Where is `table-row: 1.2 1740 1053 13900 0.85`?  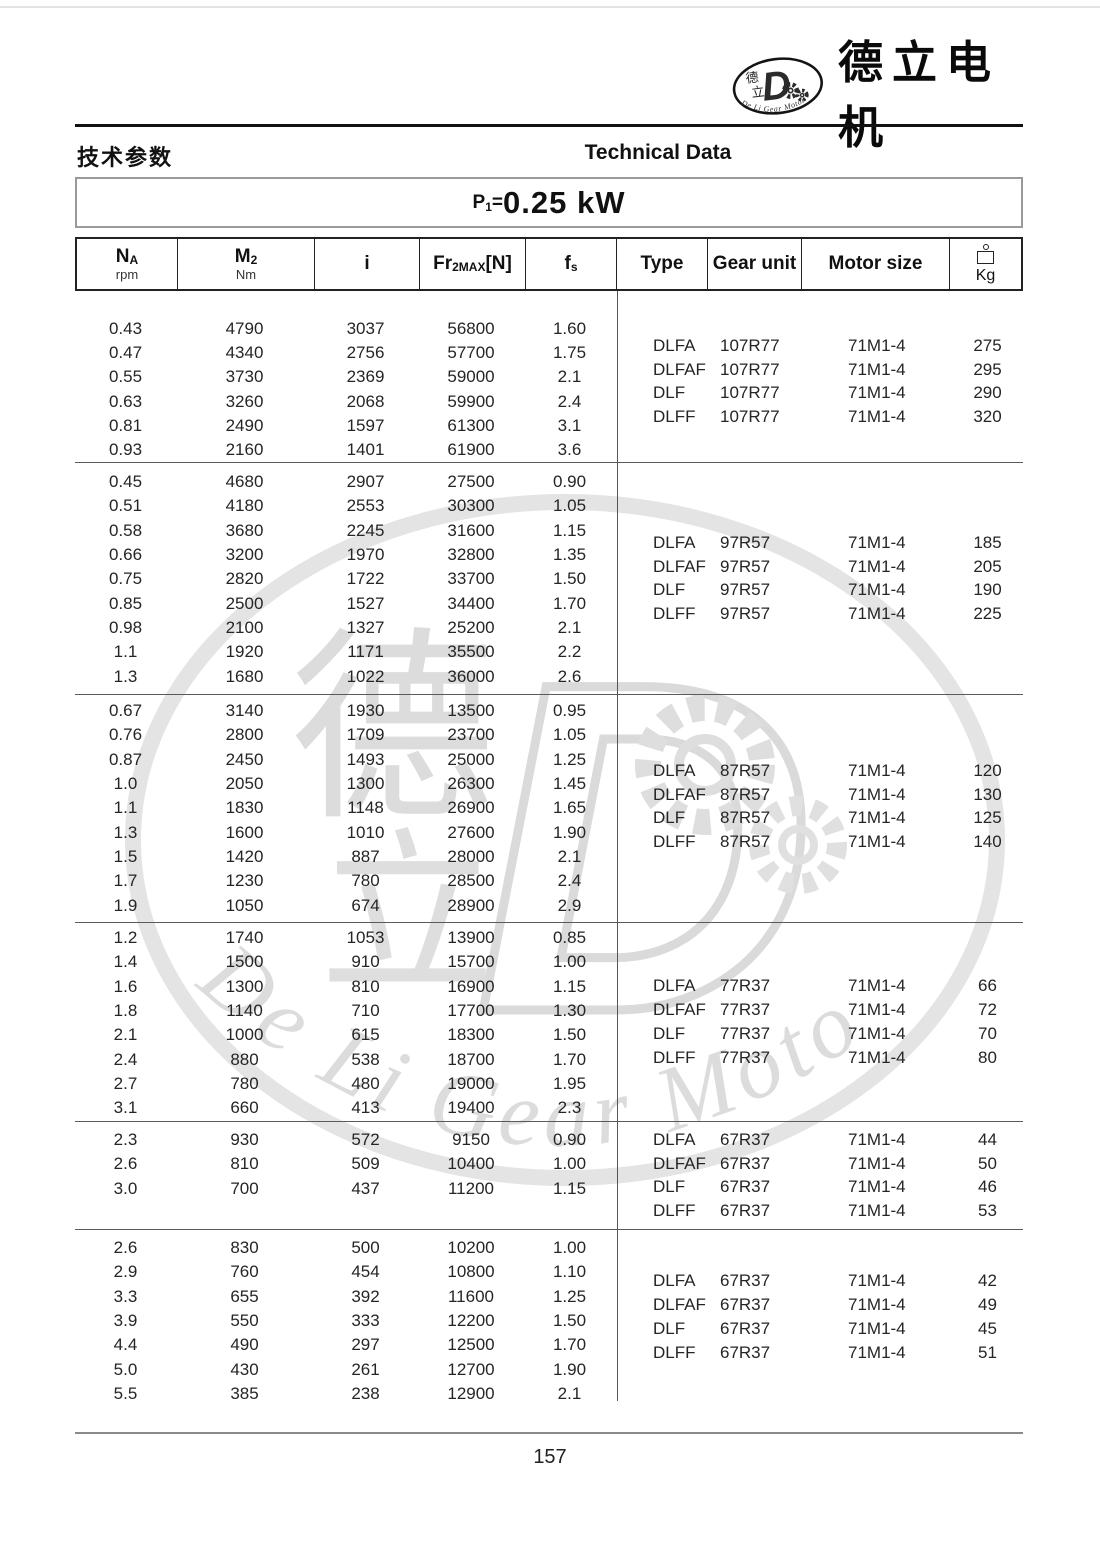 table-row: 1.2 1740 1053 13900 0.85 is located at coordinates (345, 938).